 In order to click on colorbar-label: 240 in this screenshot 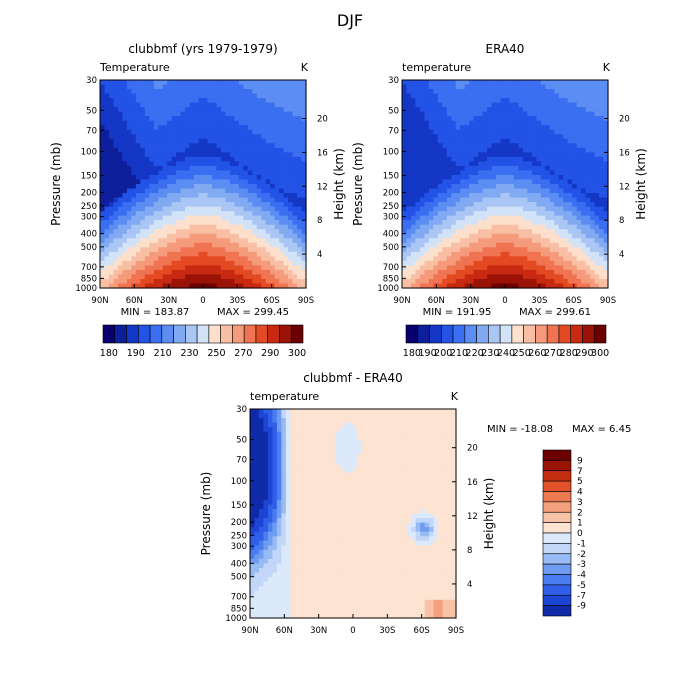, I will do `click(506, 353)`.